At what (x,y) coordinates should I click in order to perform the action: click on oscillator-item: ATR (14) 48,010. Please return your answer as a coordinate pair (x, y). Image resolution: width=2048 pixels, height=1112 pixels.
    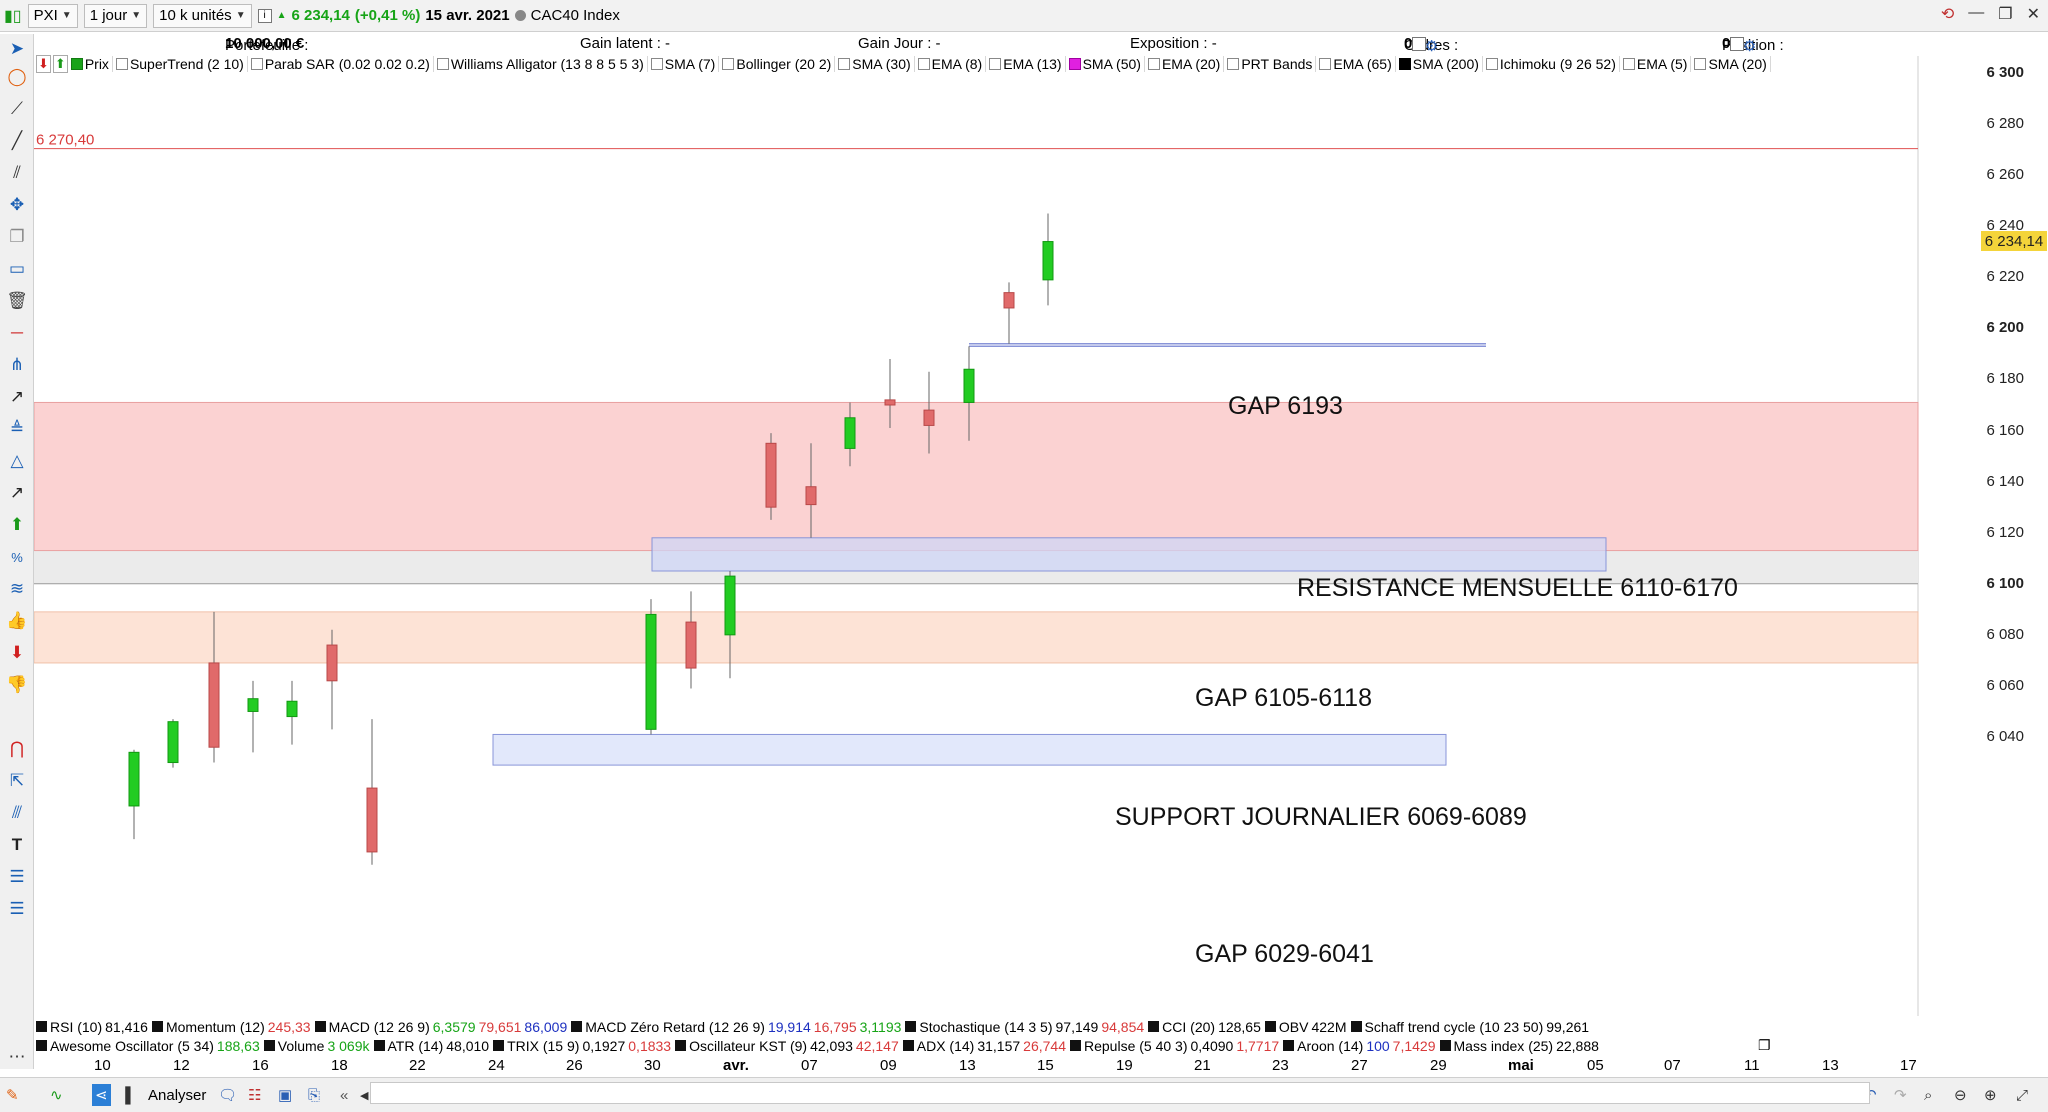
    Looking at the image, I should click on (431, 1046).